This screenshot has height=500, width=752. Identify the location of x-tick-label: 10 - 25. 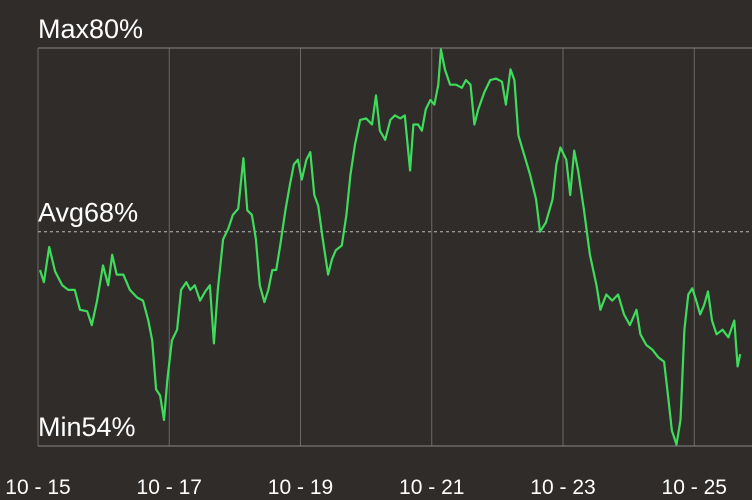
(694, 487).